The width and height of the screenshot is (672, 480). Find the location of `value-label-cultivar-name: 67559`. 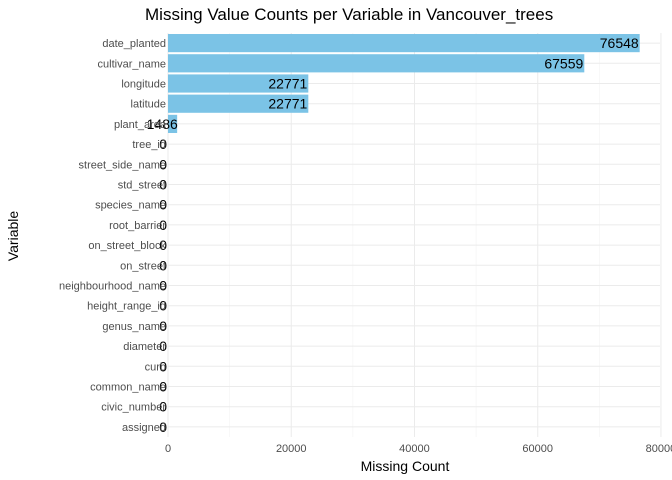

value-label-cultivar-name: 67559 is located at coordinates (563, 63).